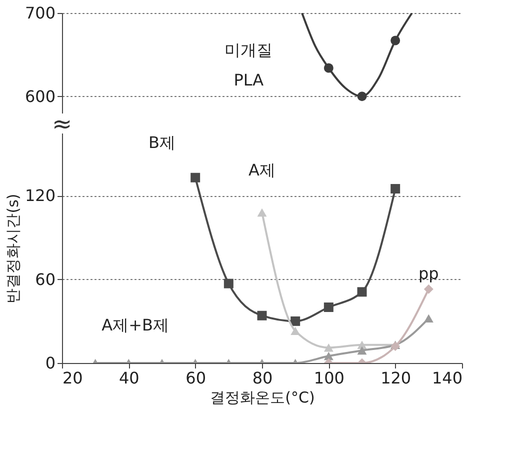 The height and width of the screenshot is (453, 523). Describe the element at coordinates (135, 324) in the screenshot. I see `series-label: A제+B제` at that location.